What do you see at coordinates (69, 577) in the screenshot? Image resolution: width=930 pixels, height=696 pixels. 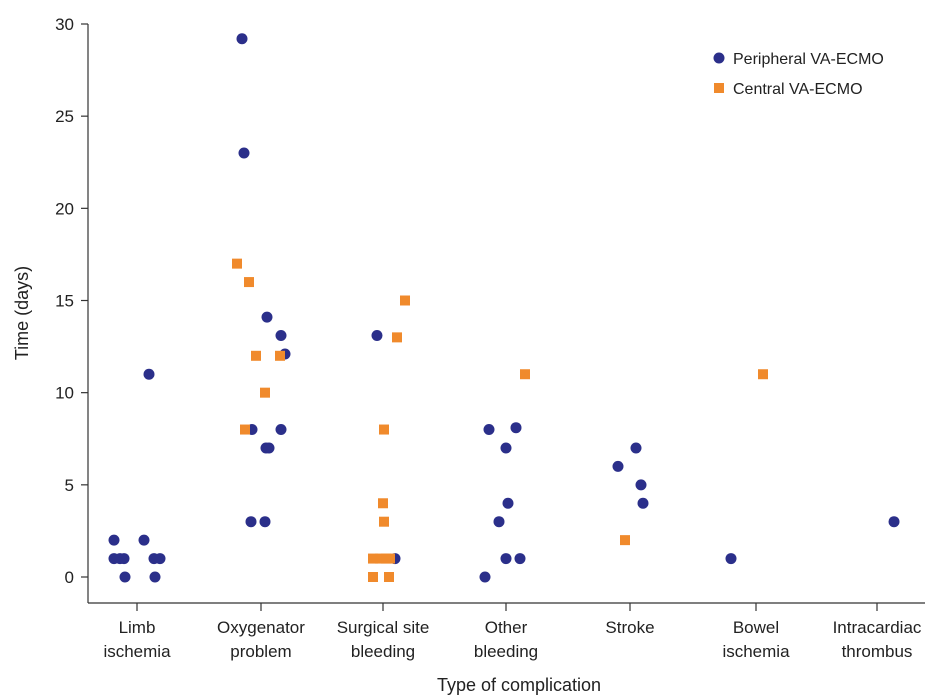 I see `y-tick-label: 0` at bounding box center [69, 577].